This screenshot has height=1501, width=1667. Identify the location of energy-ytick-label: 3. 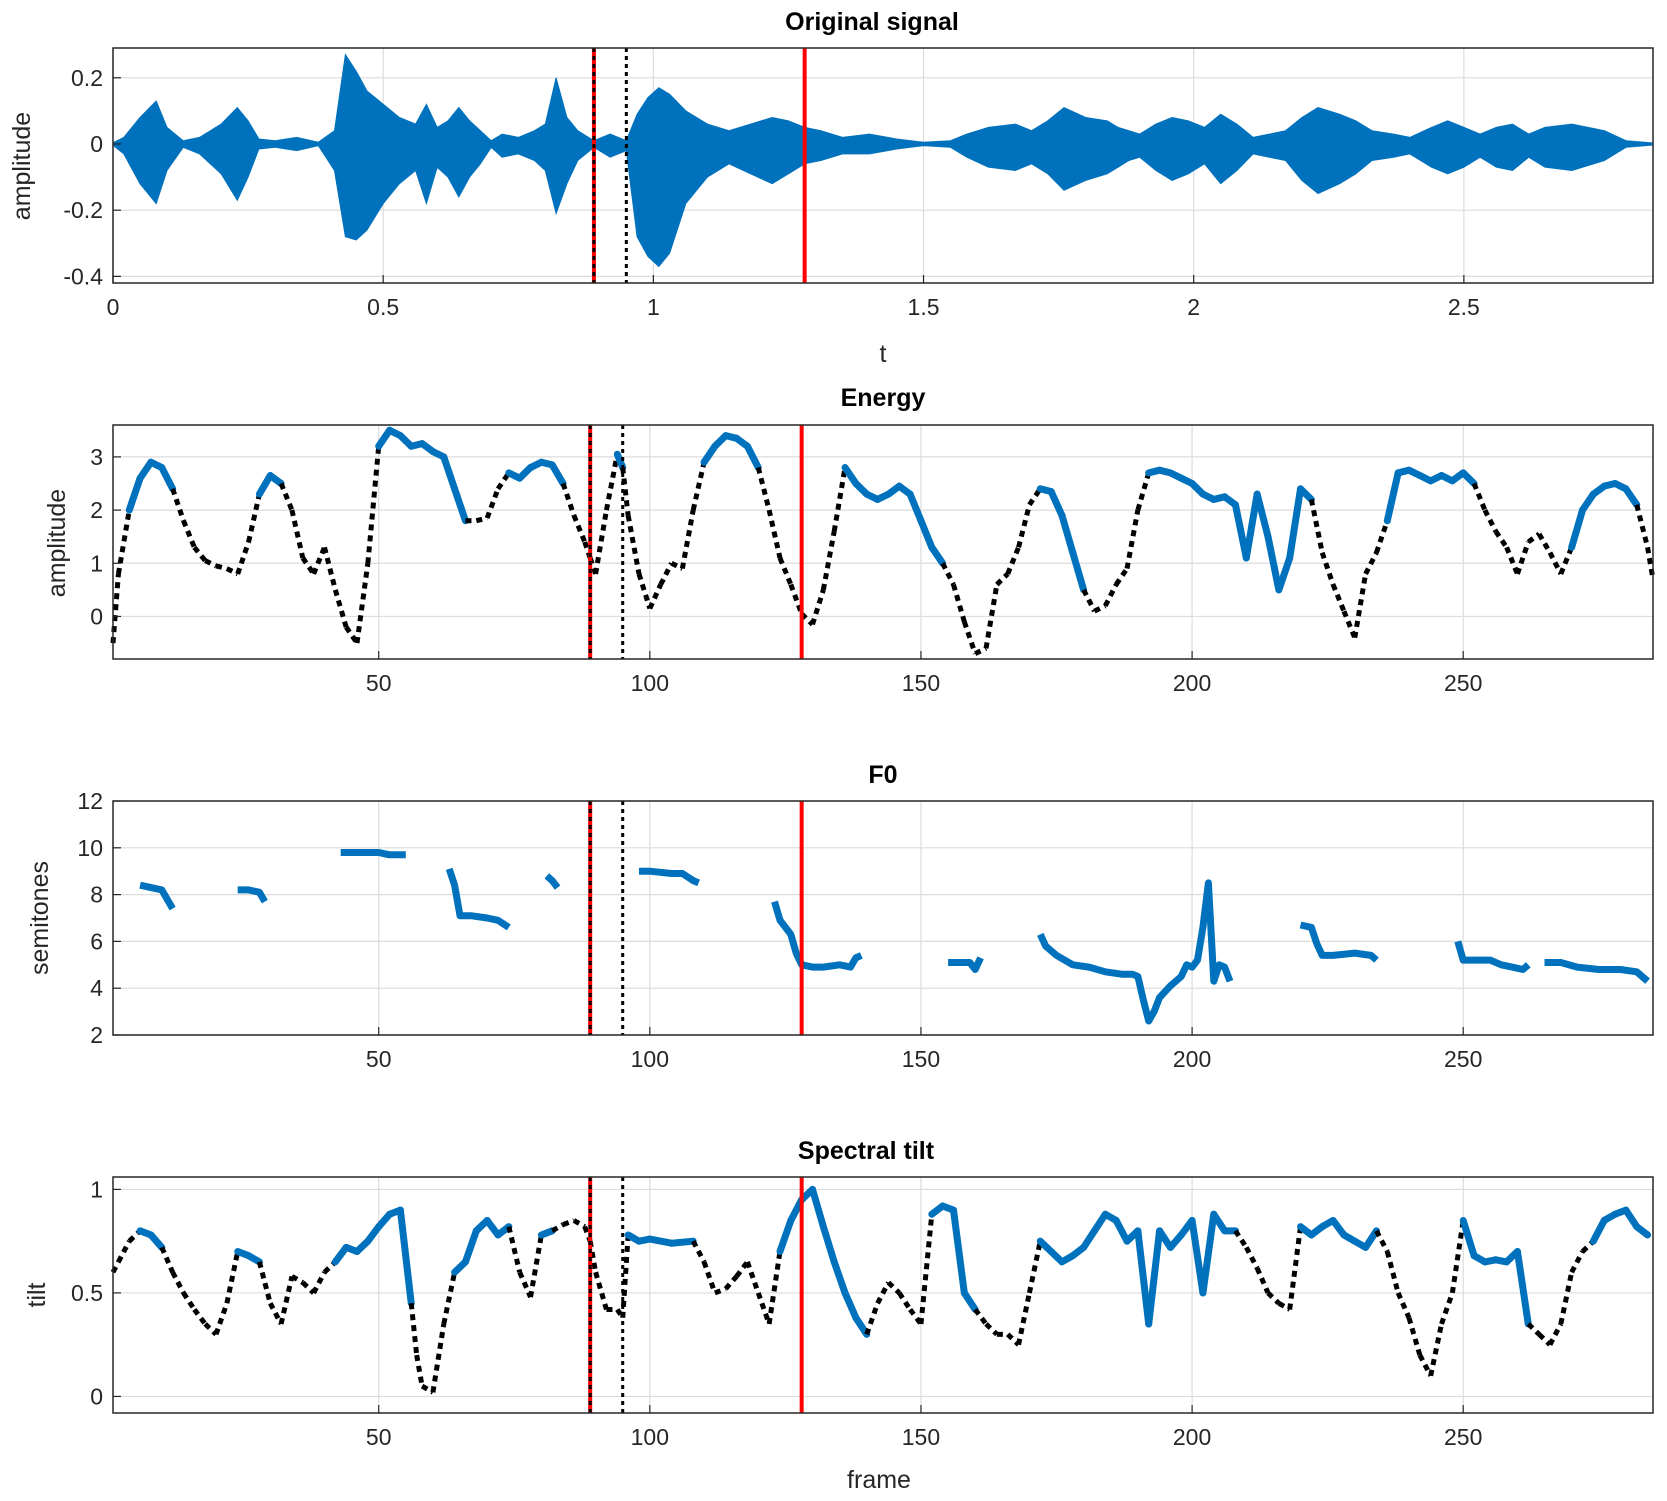
(96, 457).